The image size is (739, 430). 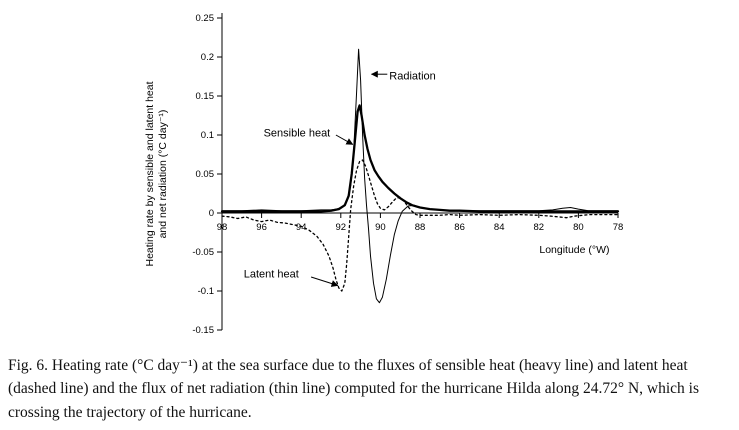 I want to click on x-tick-label: 98, so click(x=222, y=227).